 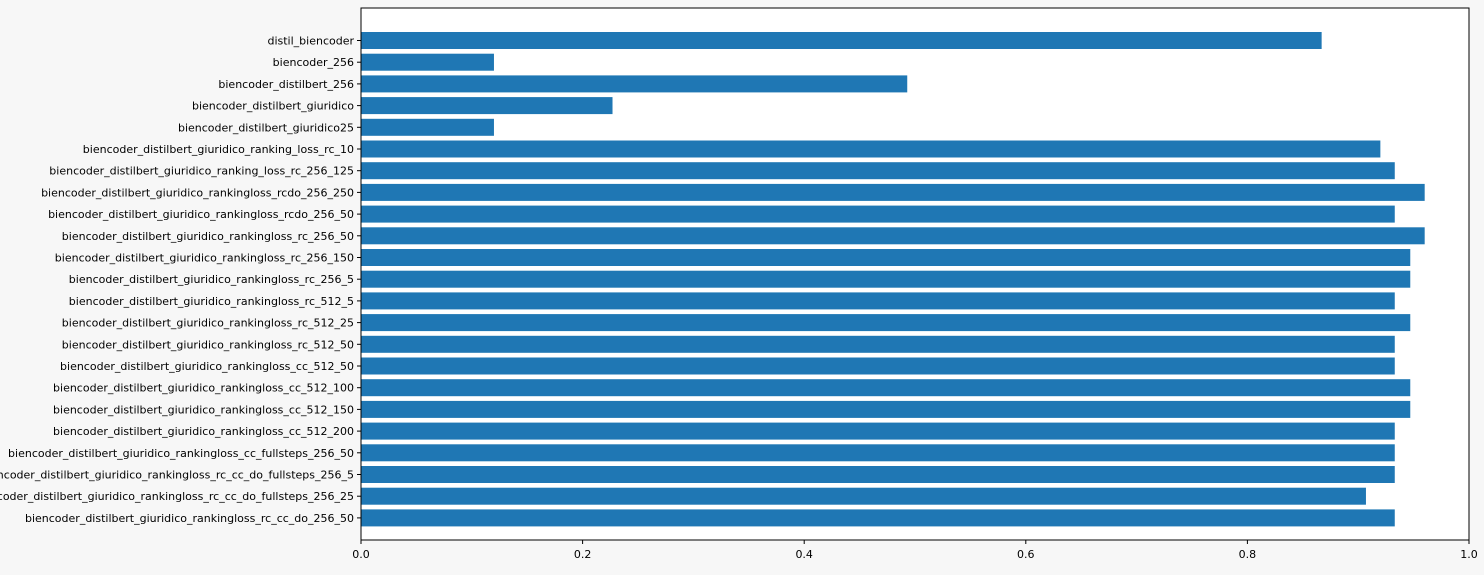 I want to click on x-axis-ticks: 0.0 0.2 0.4 0.6 0.8 1.0, so click(x=915, y=550).